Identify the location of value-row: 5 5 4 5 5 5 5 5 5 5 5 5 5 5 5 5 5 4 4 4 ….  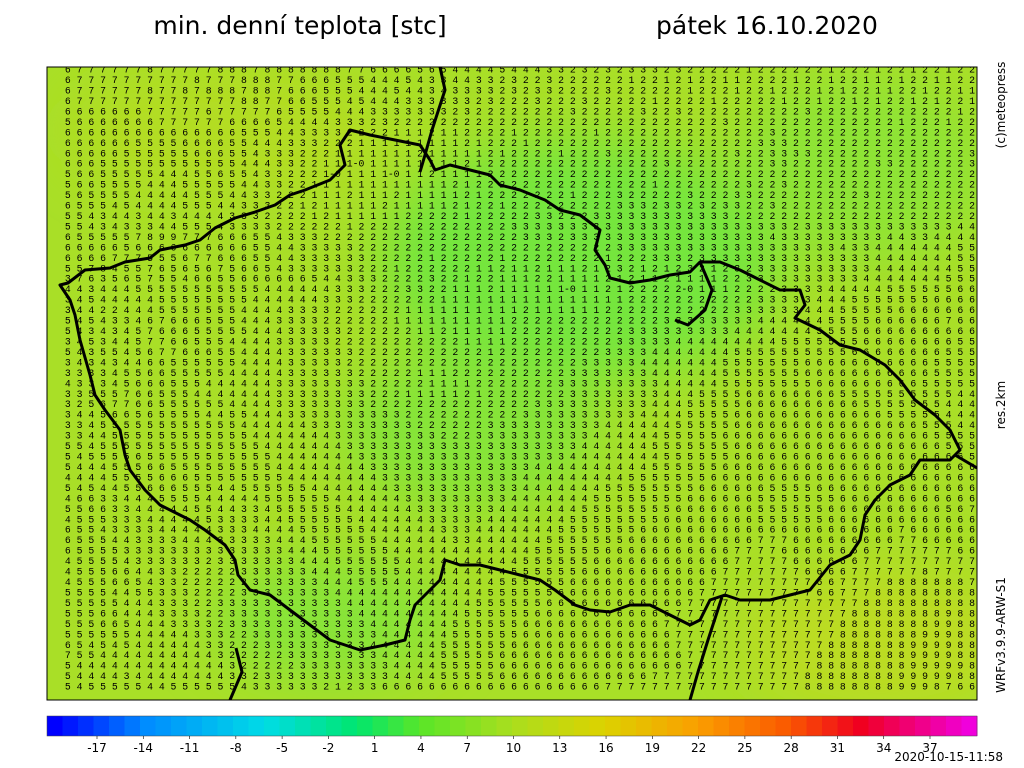
(517, 446).